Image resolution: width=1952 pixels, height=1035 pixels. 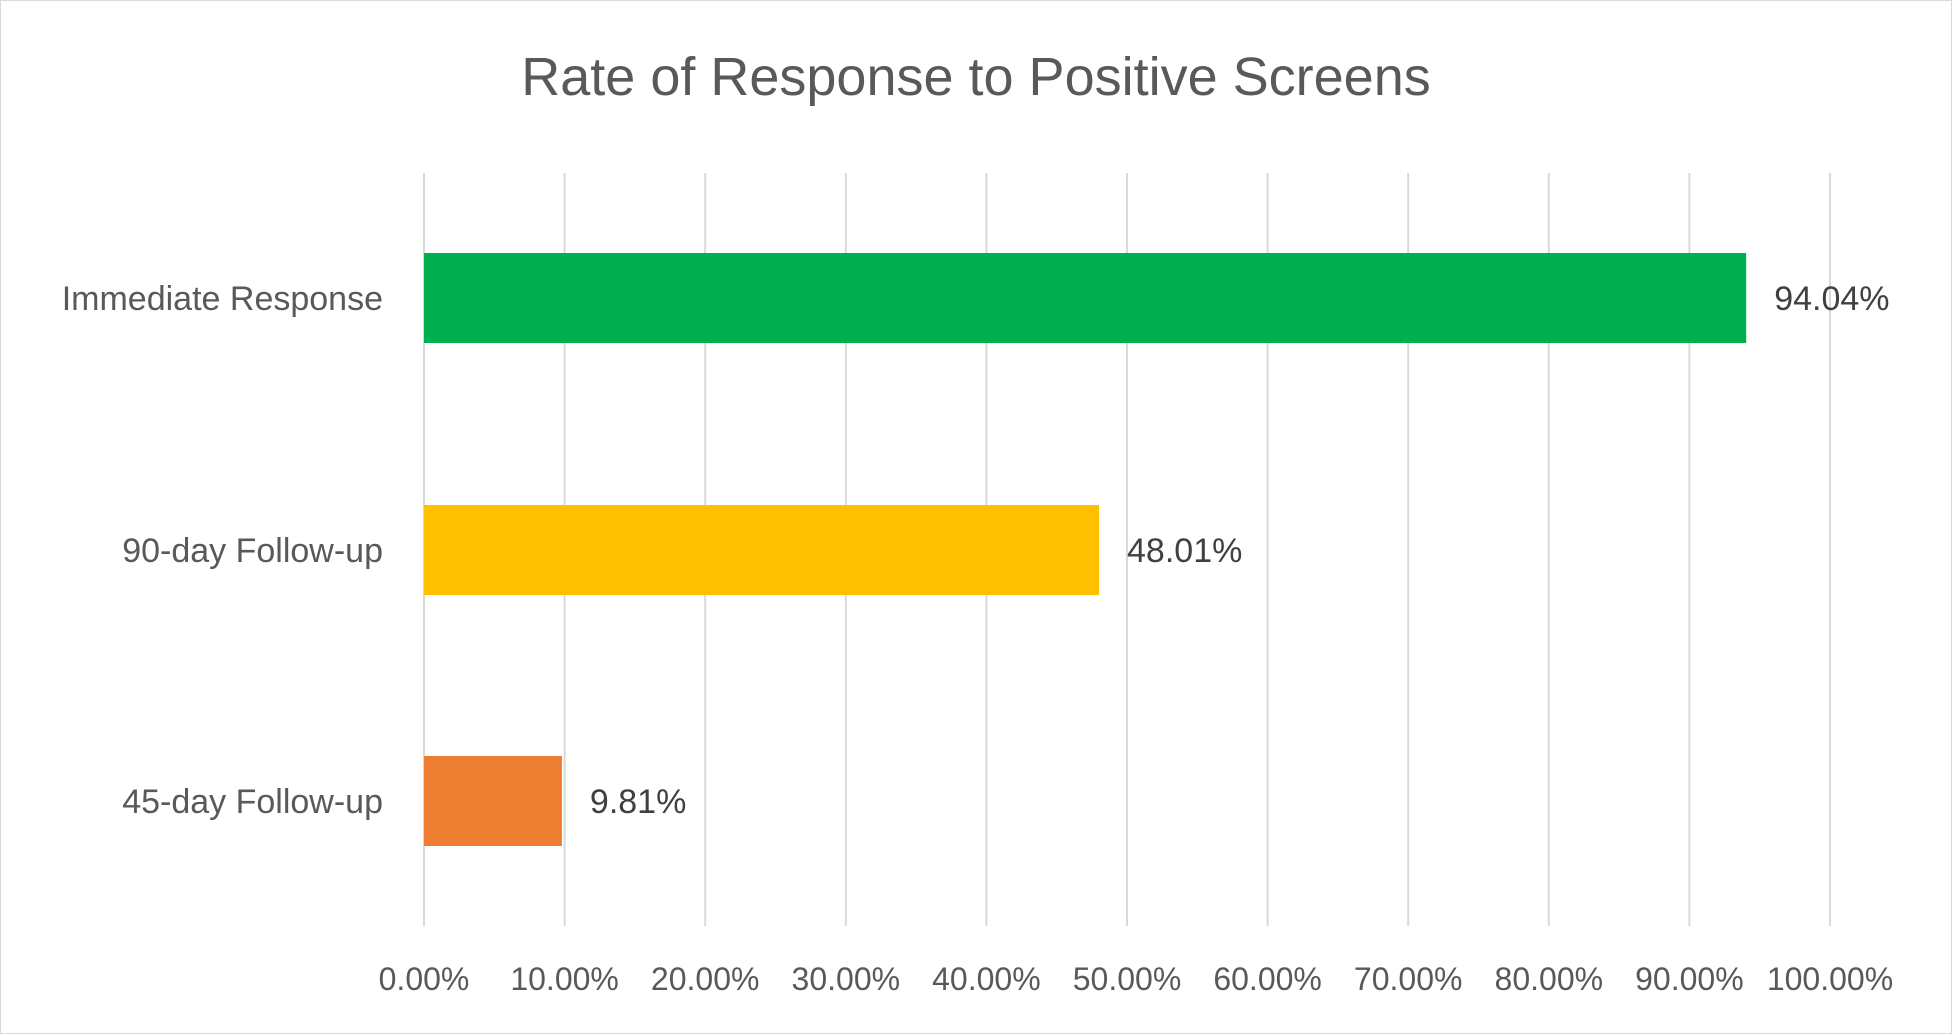 I want to click on x-tick-label-6: 60.00%, so click(x=1267, y=979).